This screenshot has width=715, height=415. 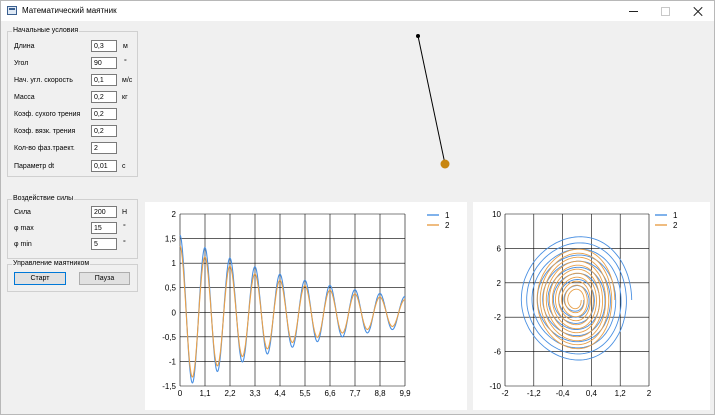 What do you see at coordinates (305, 393) in the screenshot?
I see `x-tick-label: 5,5` at bounding box center [305, 393].